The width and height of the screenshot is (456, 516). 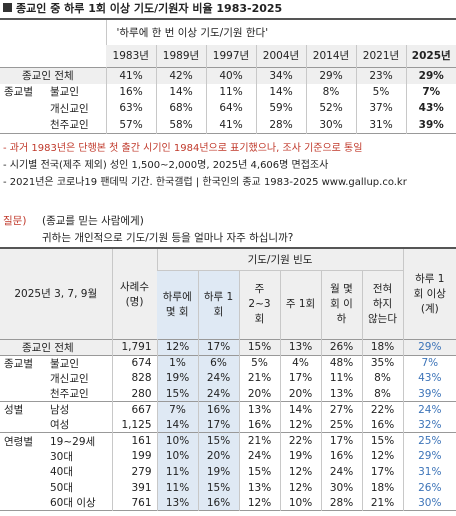 I want to click on year: 1989년, so click(x=180, y=56).